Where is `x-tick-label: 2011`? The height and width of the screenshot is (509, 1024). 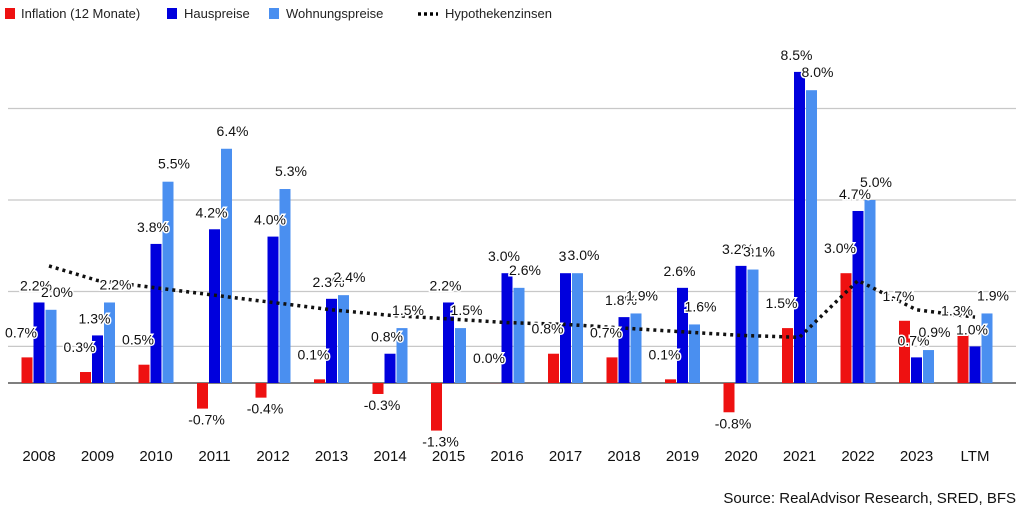 x-tick-label: 2011 is located at coordinates (214, 456).